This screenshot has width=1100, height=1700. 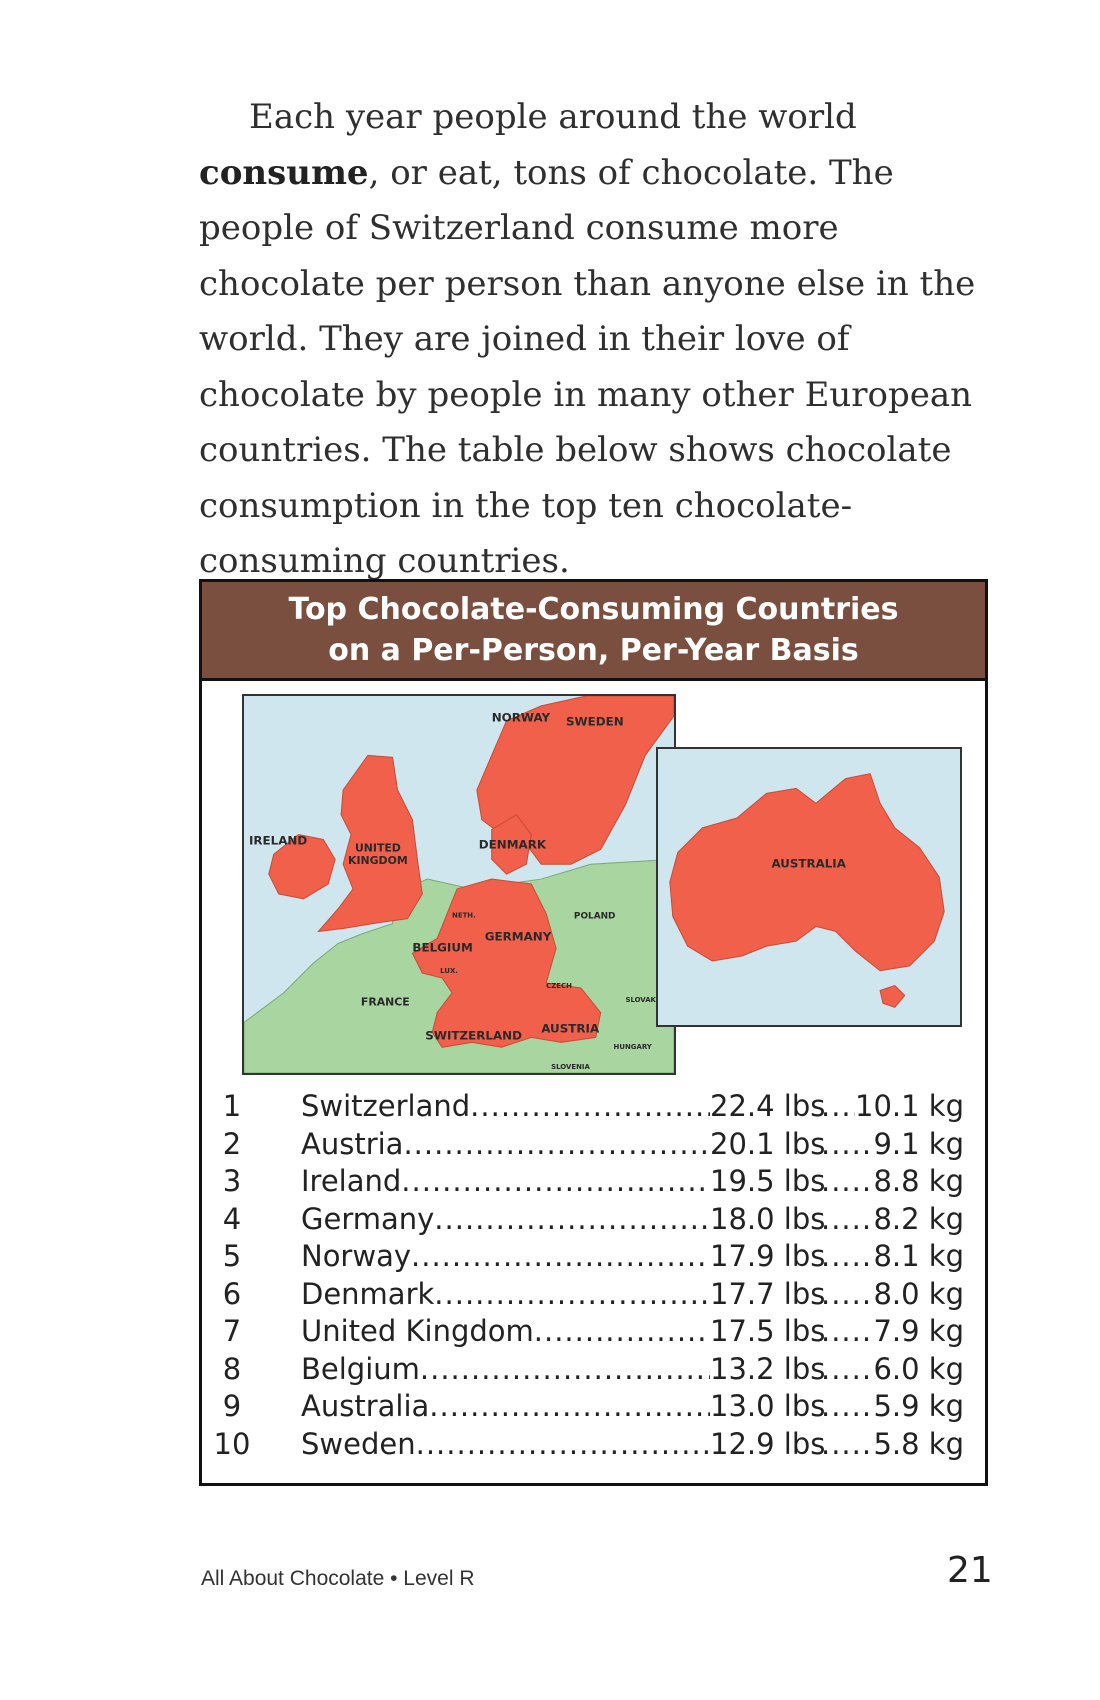 What do you see at coordinates (360, 1368) in the screenshot?
I see `row-country: Belgium` at bounding box center [360, 1368].